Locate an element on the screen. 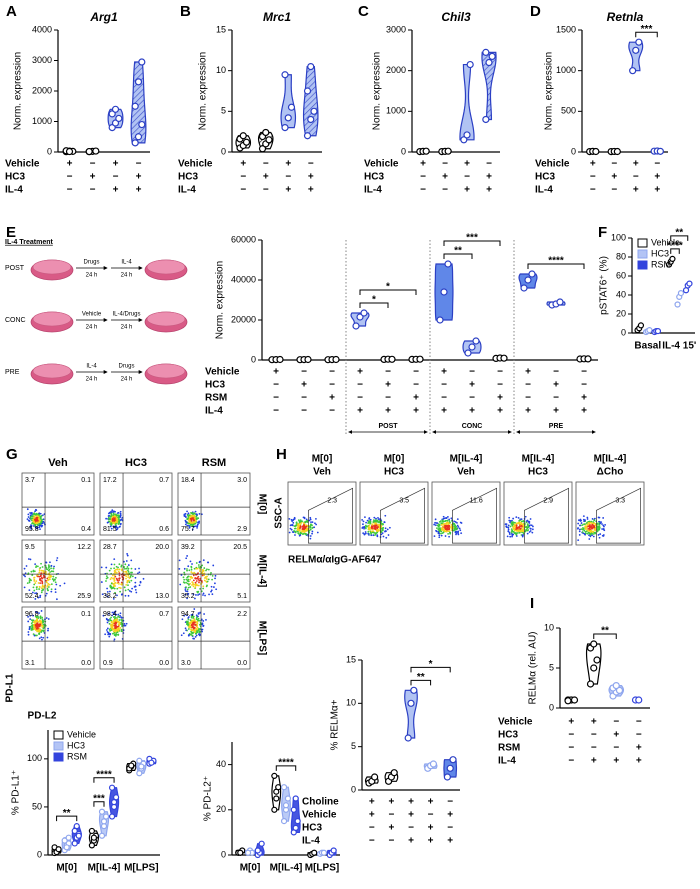  y-tick-label: 0 is located at coordinates (49, 151).